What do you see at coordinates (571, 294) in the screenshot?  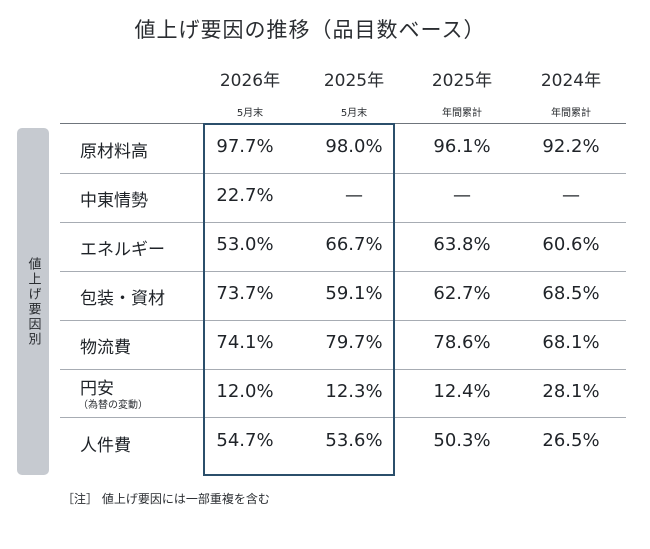 I see `table-cell-value: 68.5%` at bounding box center [571, 294].